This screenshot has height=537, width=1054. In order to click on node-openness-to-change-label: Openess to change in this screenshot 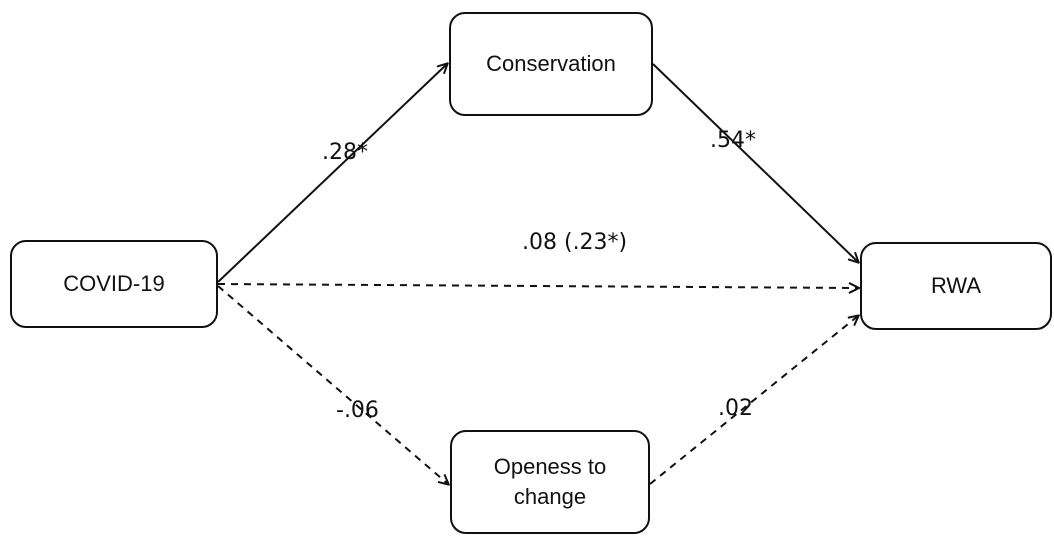, I will do `click(550, 481)`.